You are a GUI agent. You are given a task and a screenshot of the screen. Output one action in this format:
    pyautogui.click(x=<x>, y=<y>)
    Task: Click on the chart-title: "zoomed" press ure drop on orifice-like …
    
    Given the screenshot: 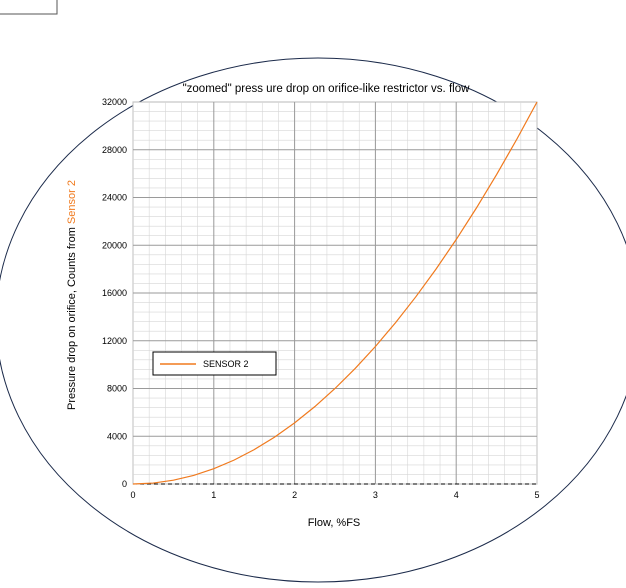 What is the action you would take?
    pyautogui.click(x=327, y=89)
    